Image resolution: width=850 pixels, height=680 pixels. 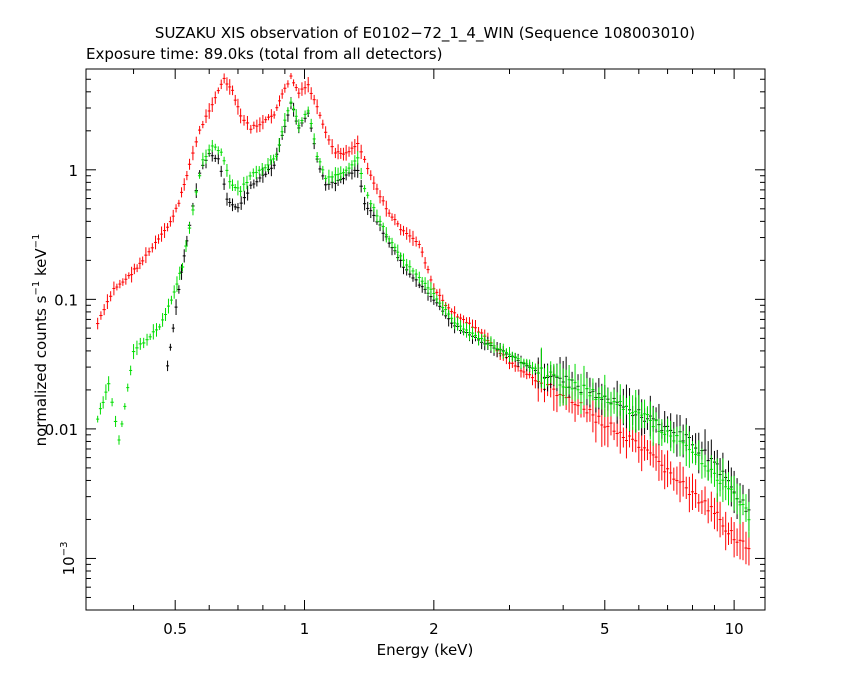 What do you see at coordinates (61, 430) in the screenshot?
I see `y-tick-label: 0.01` at bounding box center [61, 430].